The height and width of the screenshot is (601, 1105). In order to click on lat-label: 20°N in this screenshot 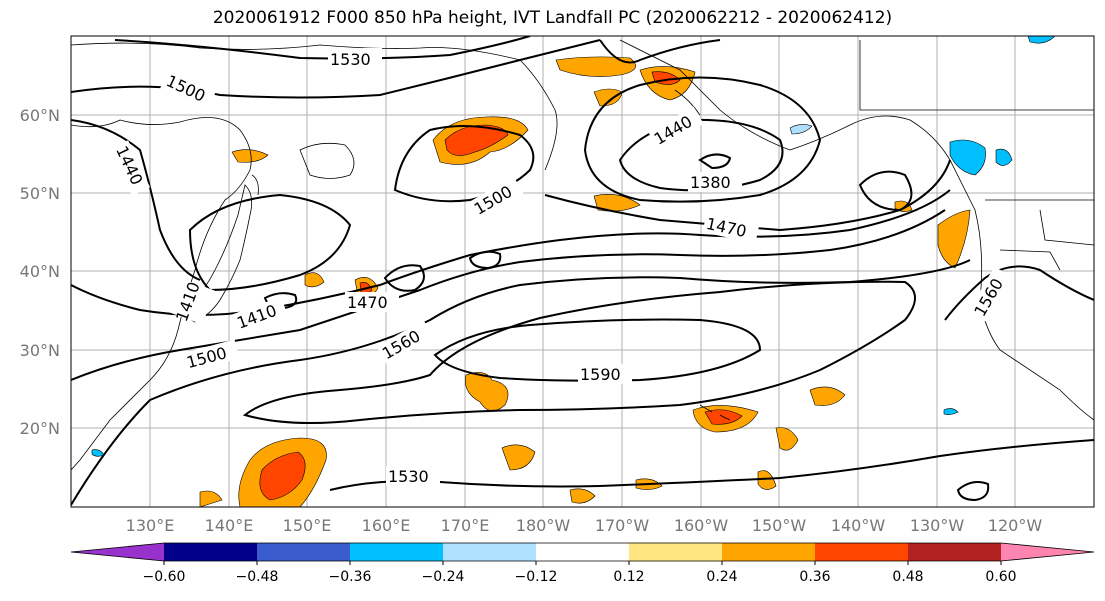, I will do `click(40, 428)`.